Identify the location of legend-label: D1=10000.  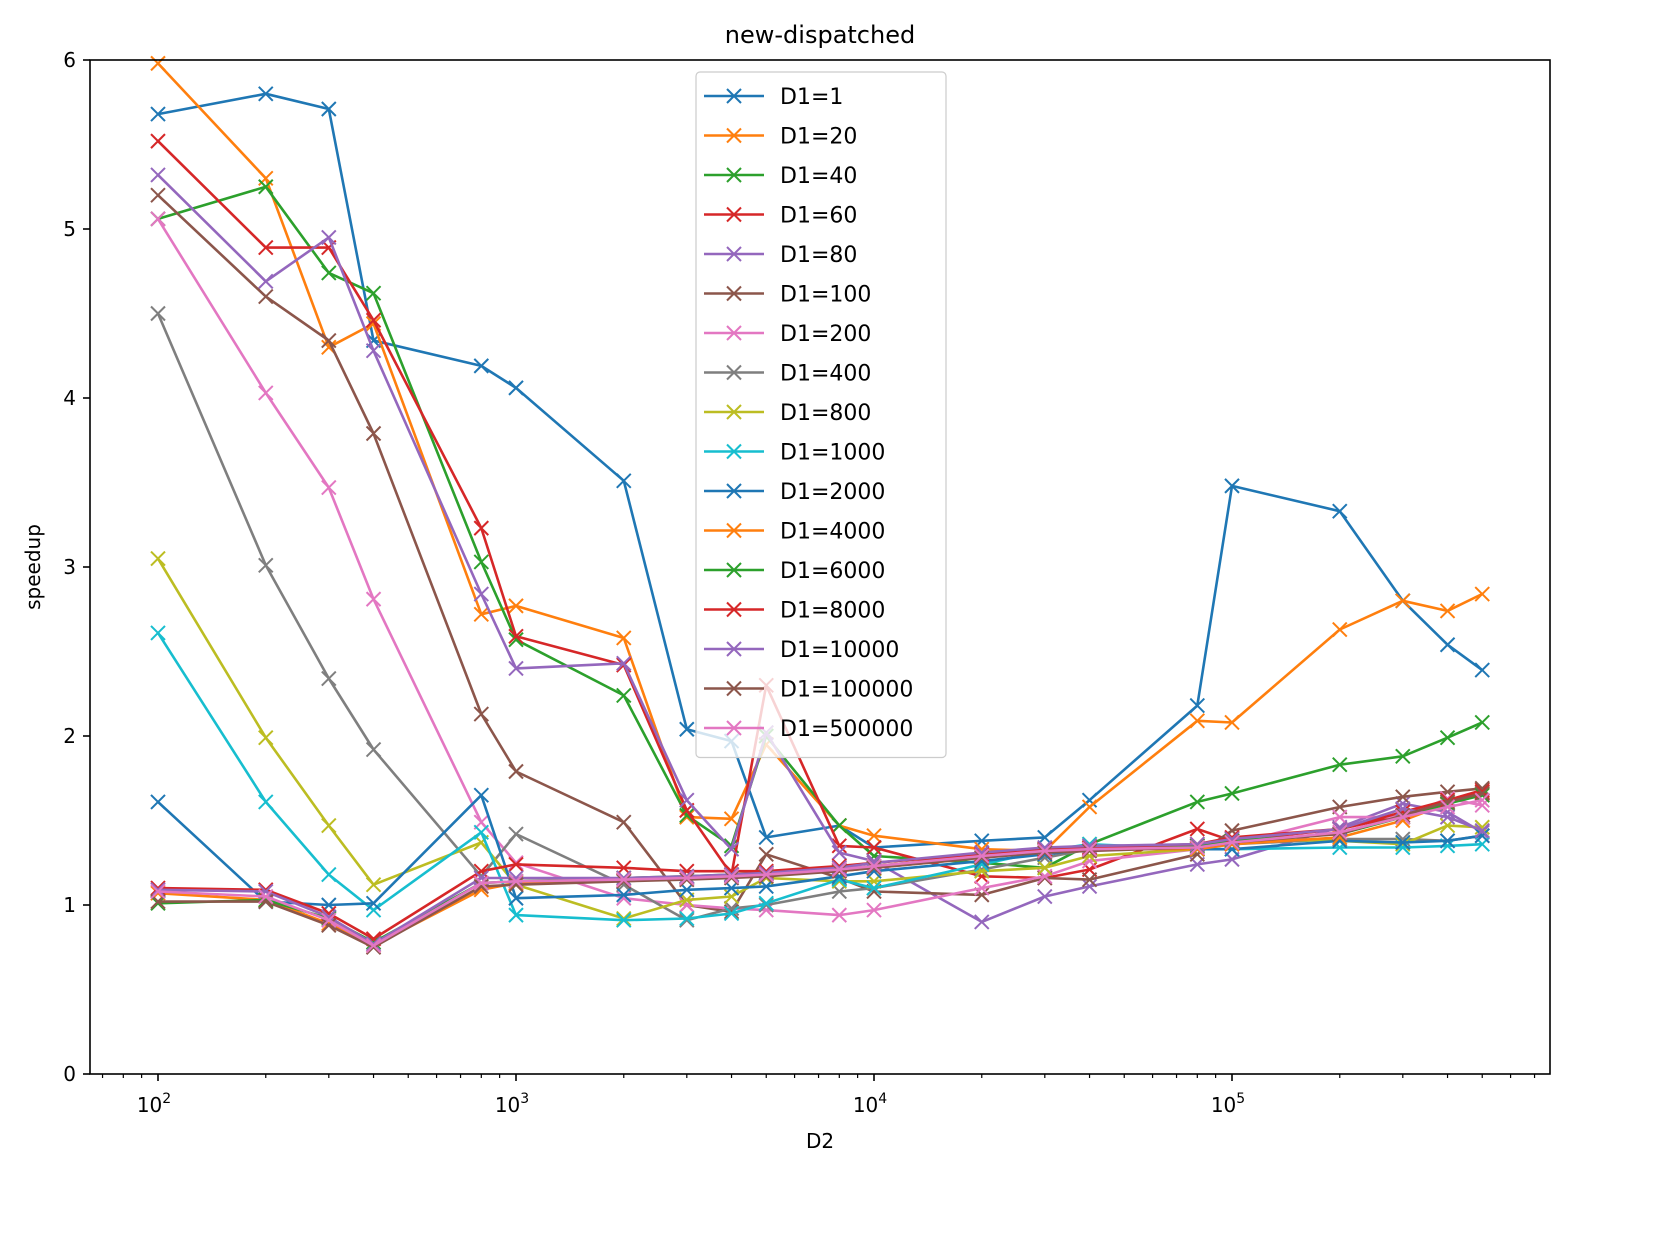
(839, 650).